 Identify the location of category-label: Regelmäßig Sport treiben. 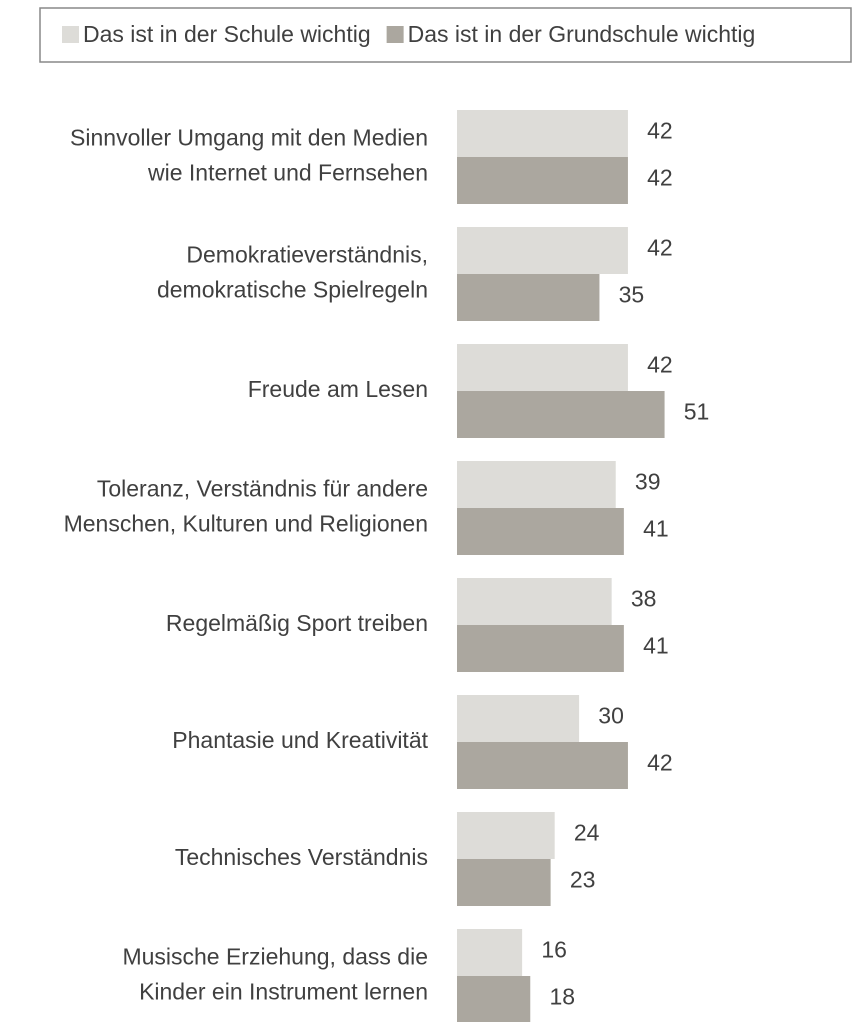
(297, 623).